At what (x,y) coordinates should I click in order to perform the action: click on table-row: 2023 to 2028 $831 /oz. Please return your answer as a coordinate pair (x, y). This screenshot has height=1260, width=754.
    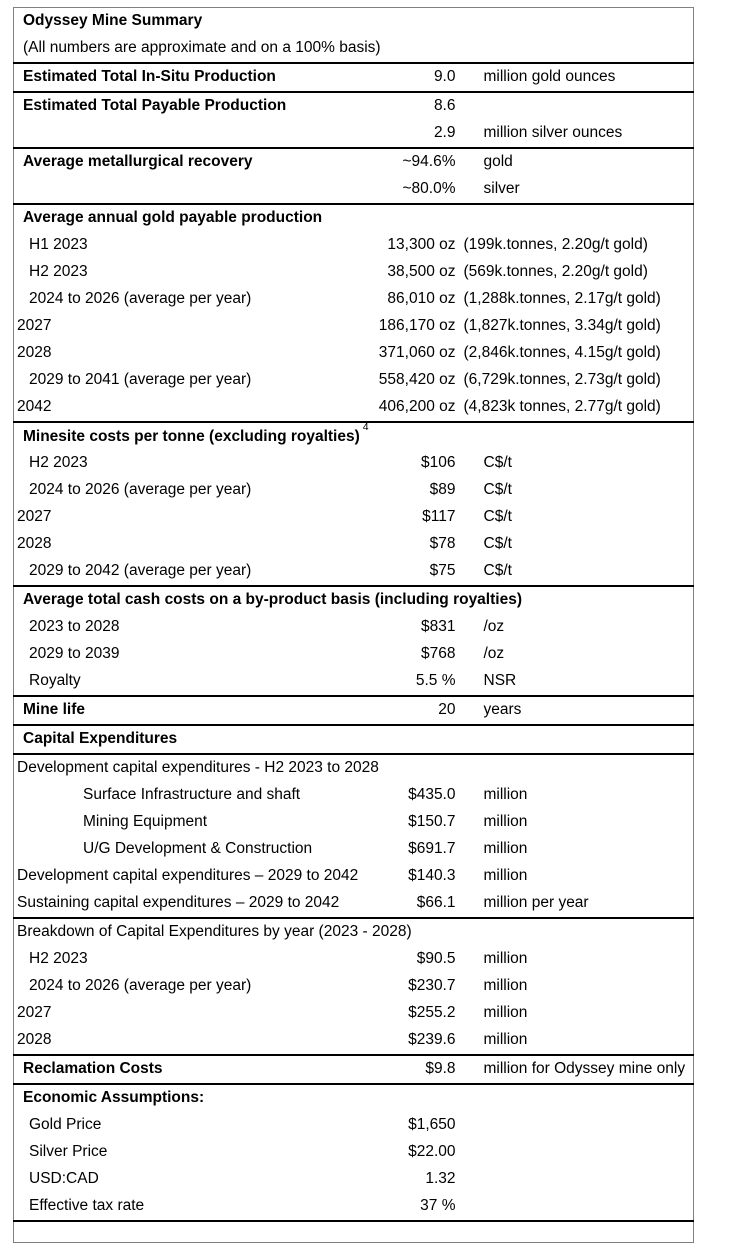
    Looking at the image, I should click on (354, 627).